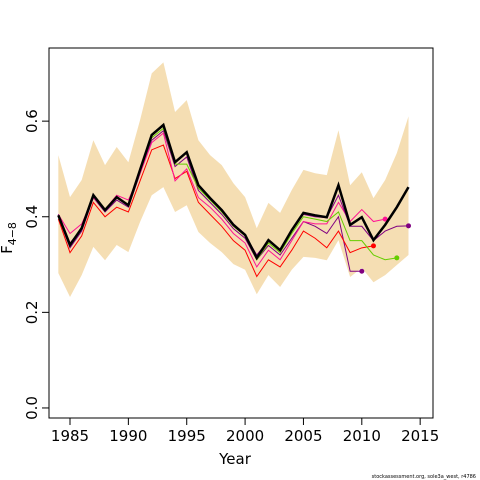 This screenshot has height=480, width=480. What do you see at coordinates (12, 233) in the screenshot?
I see `y-label-sub: 4−8` at bounding box center [12, 233].